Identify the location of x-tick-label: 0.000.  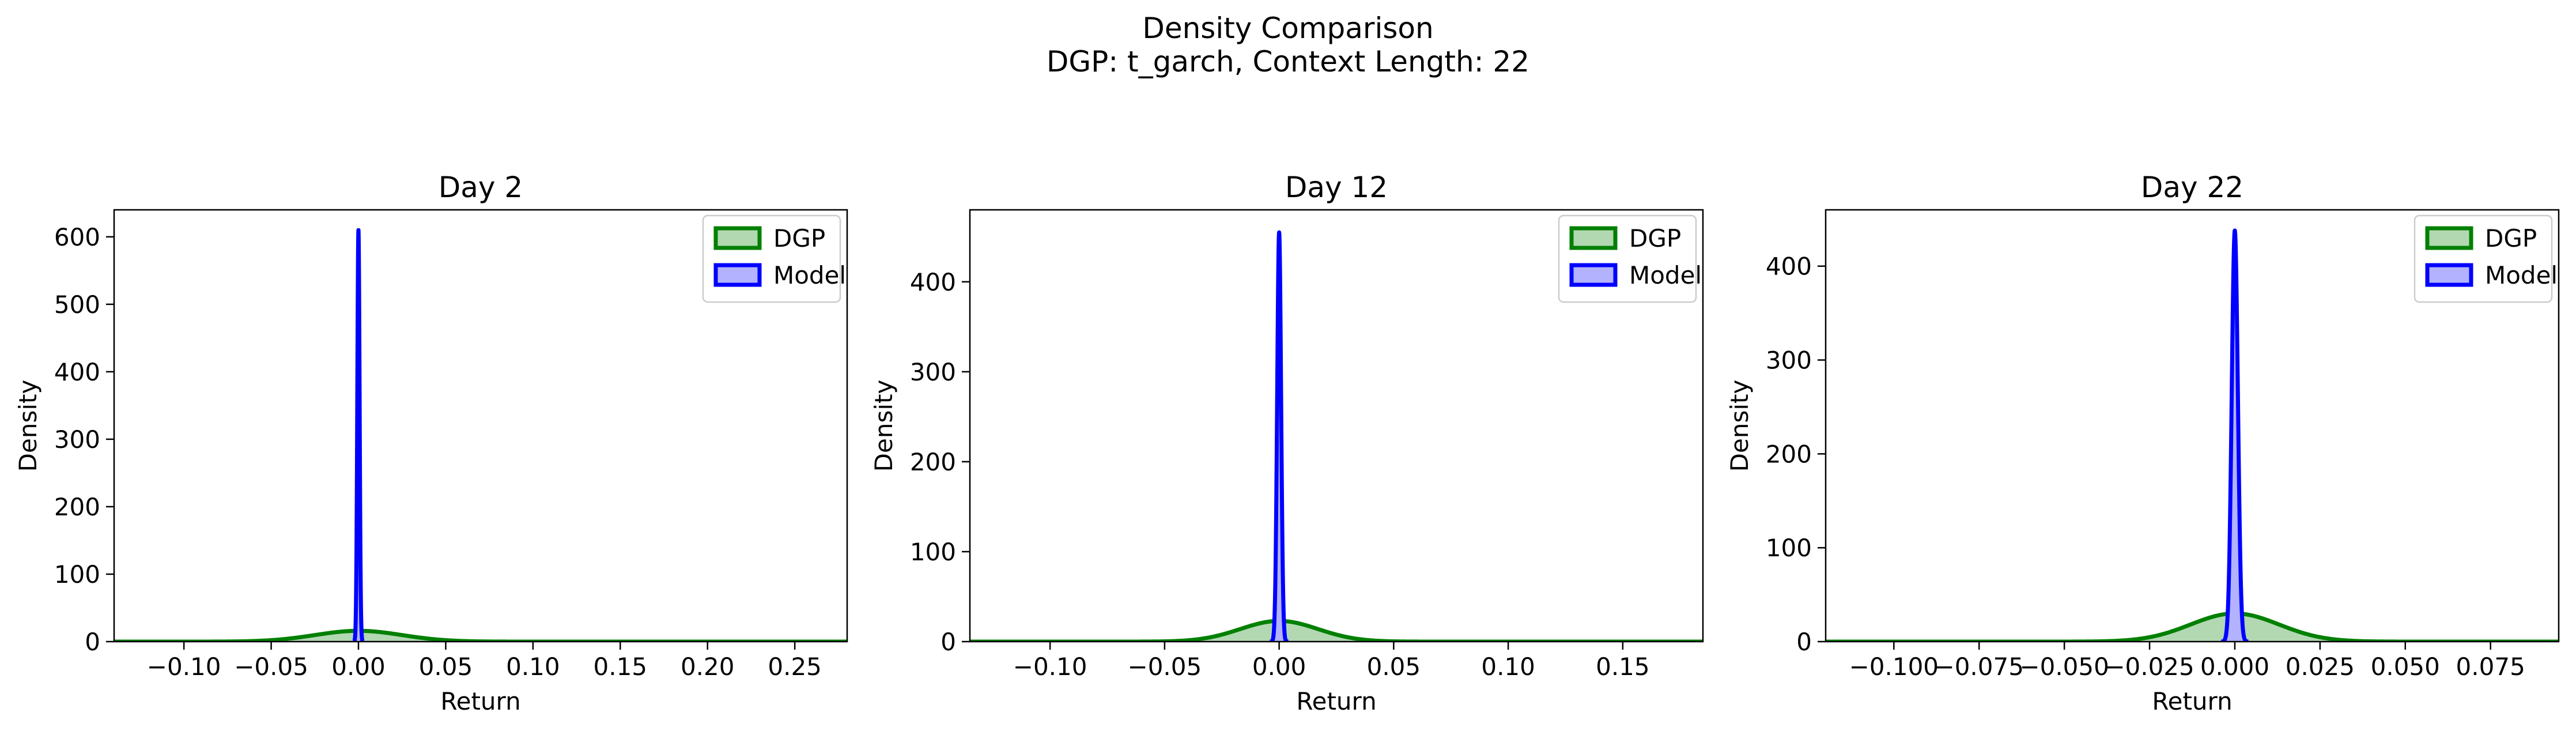
(2234, 667).